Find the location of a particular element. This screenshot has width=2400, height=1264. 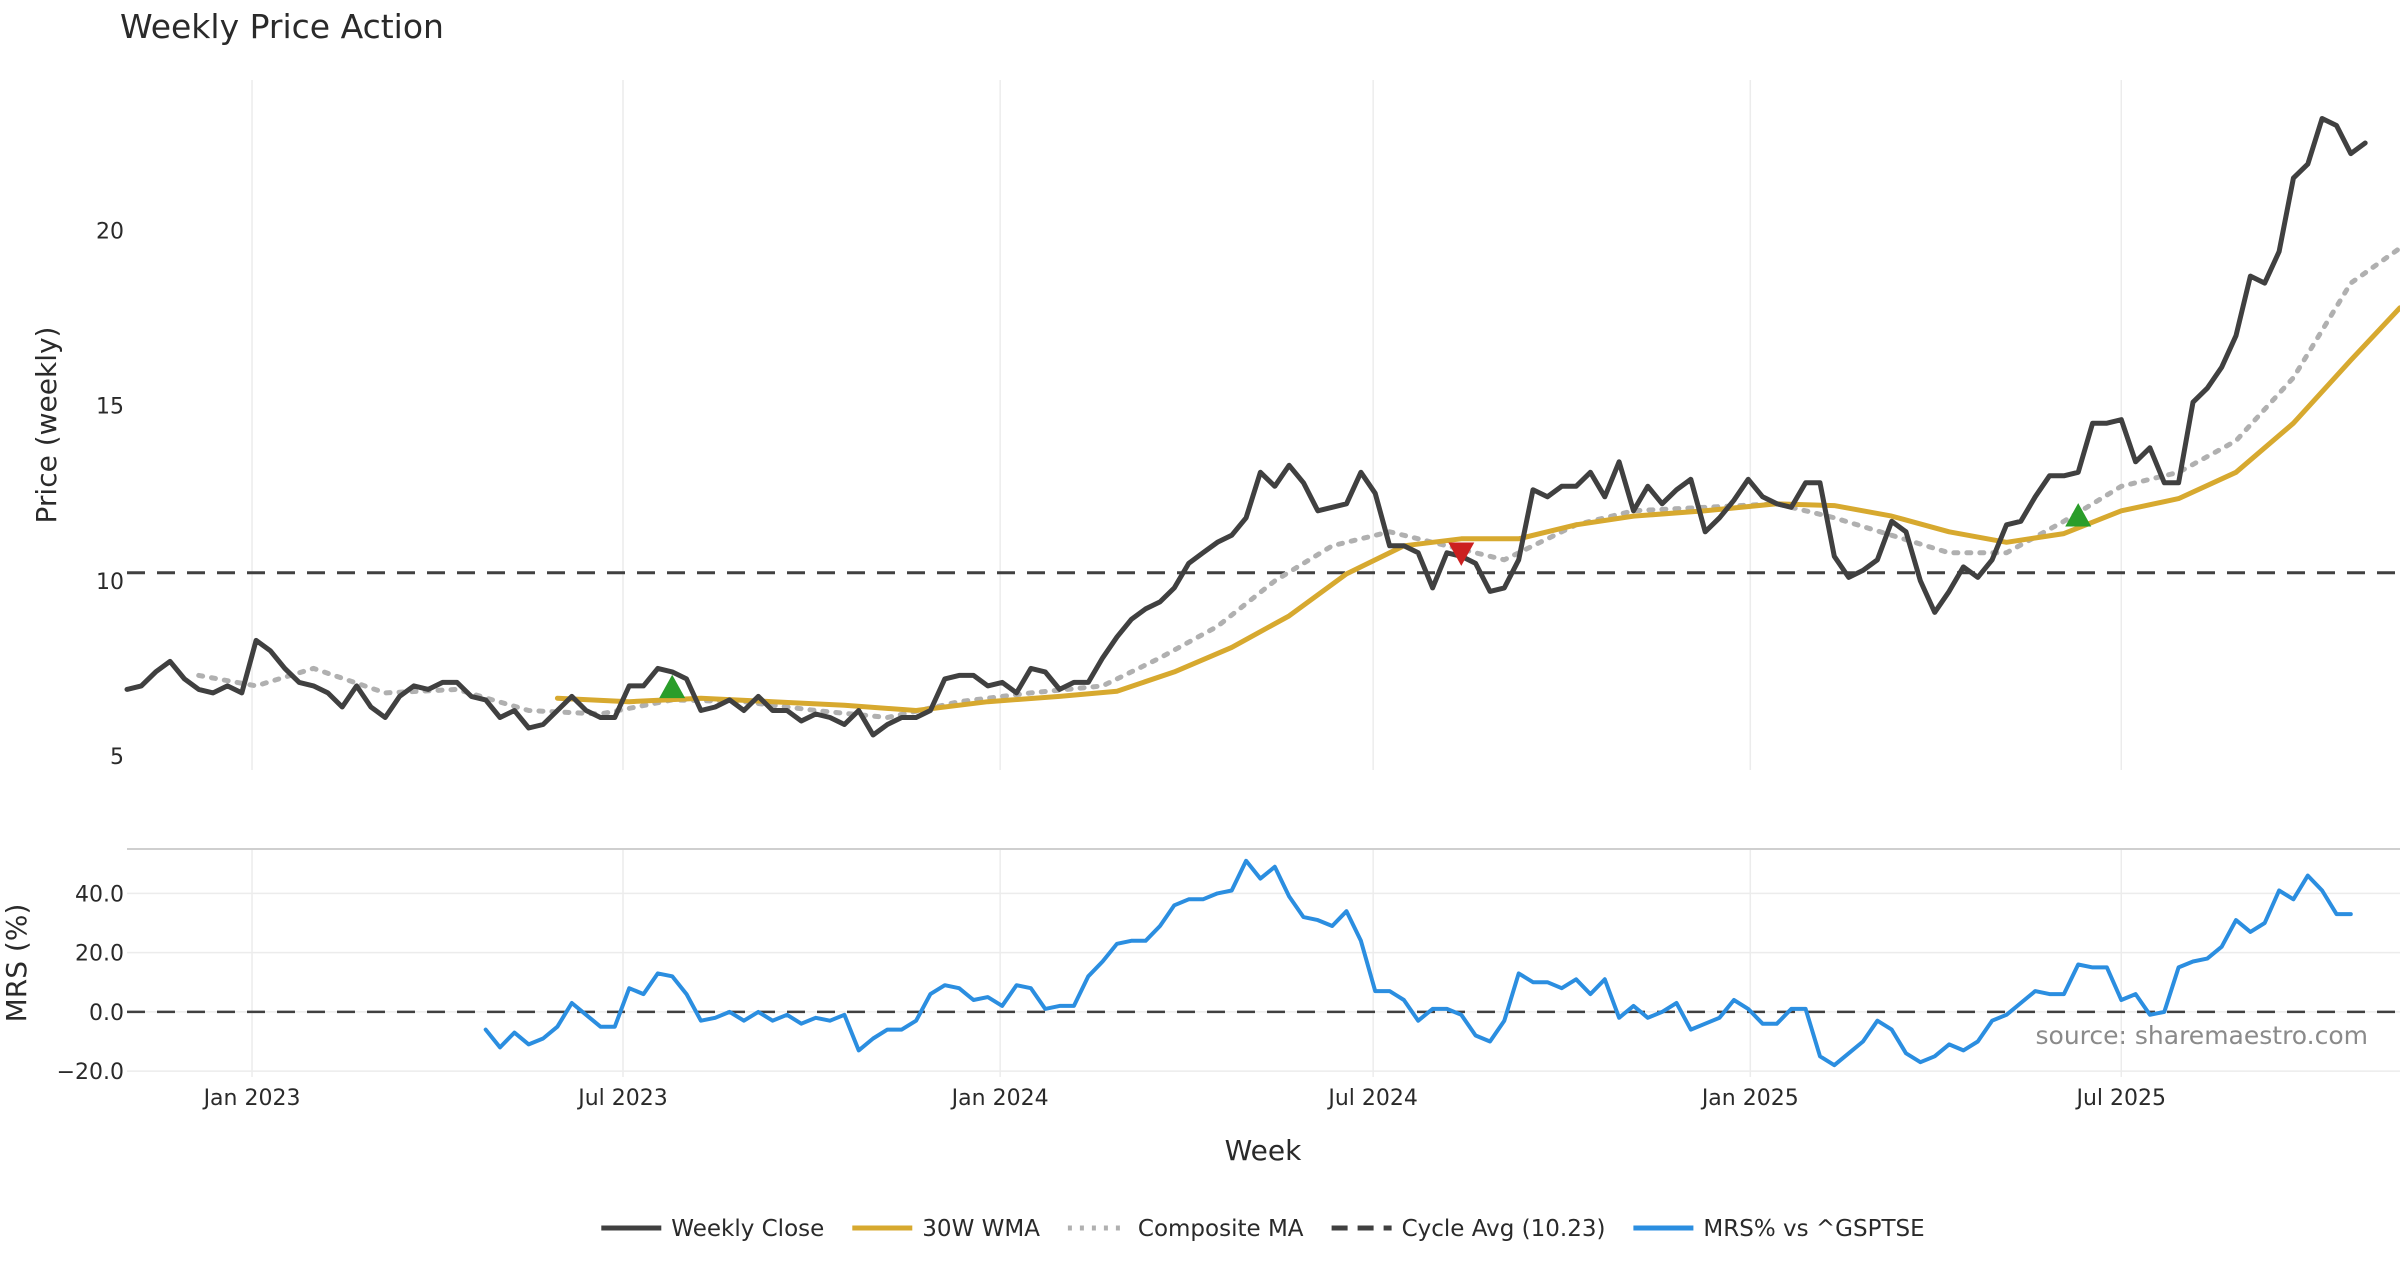

legend-label-4: MRS% vs ^GSPTSE is located at coordinates (1813, 1229).